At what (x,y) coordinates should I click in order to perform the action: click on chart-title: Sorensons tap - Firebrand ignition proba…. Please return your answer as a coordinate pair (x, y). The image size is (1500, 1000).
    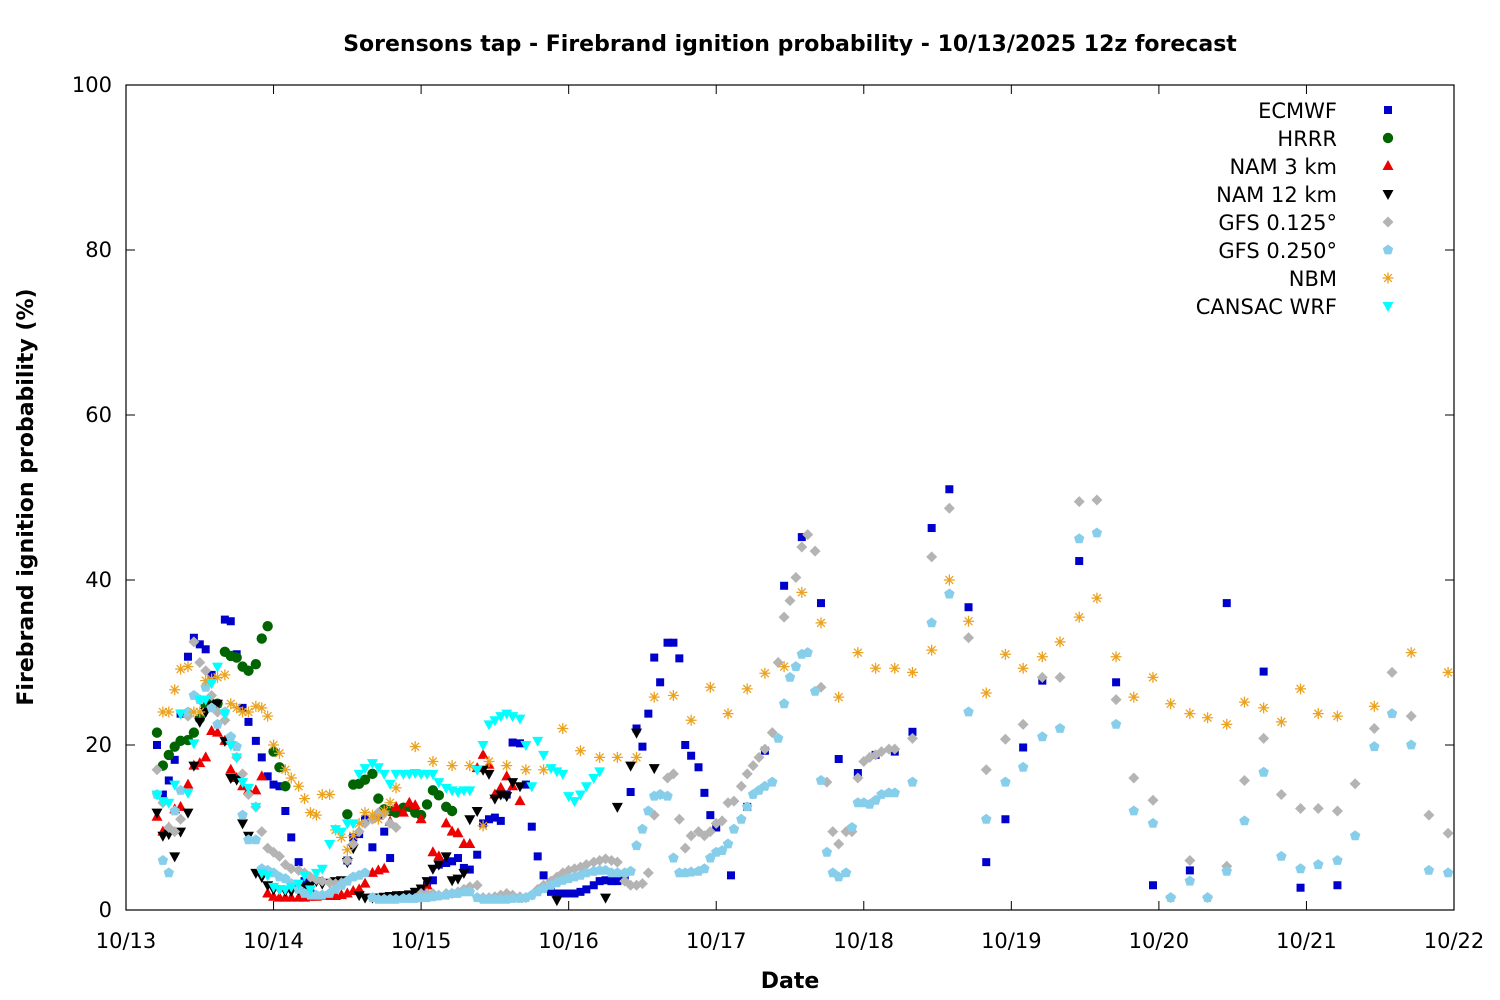
    Looking at the image, I should click on (790, 44).